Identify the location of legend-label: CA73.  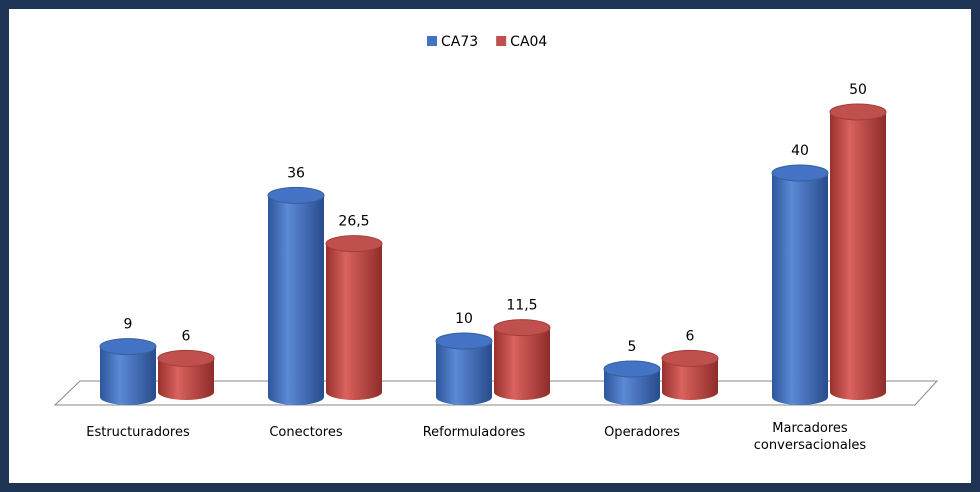
(459, 42).